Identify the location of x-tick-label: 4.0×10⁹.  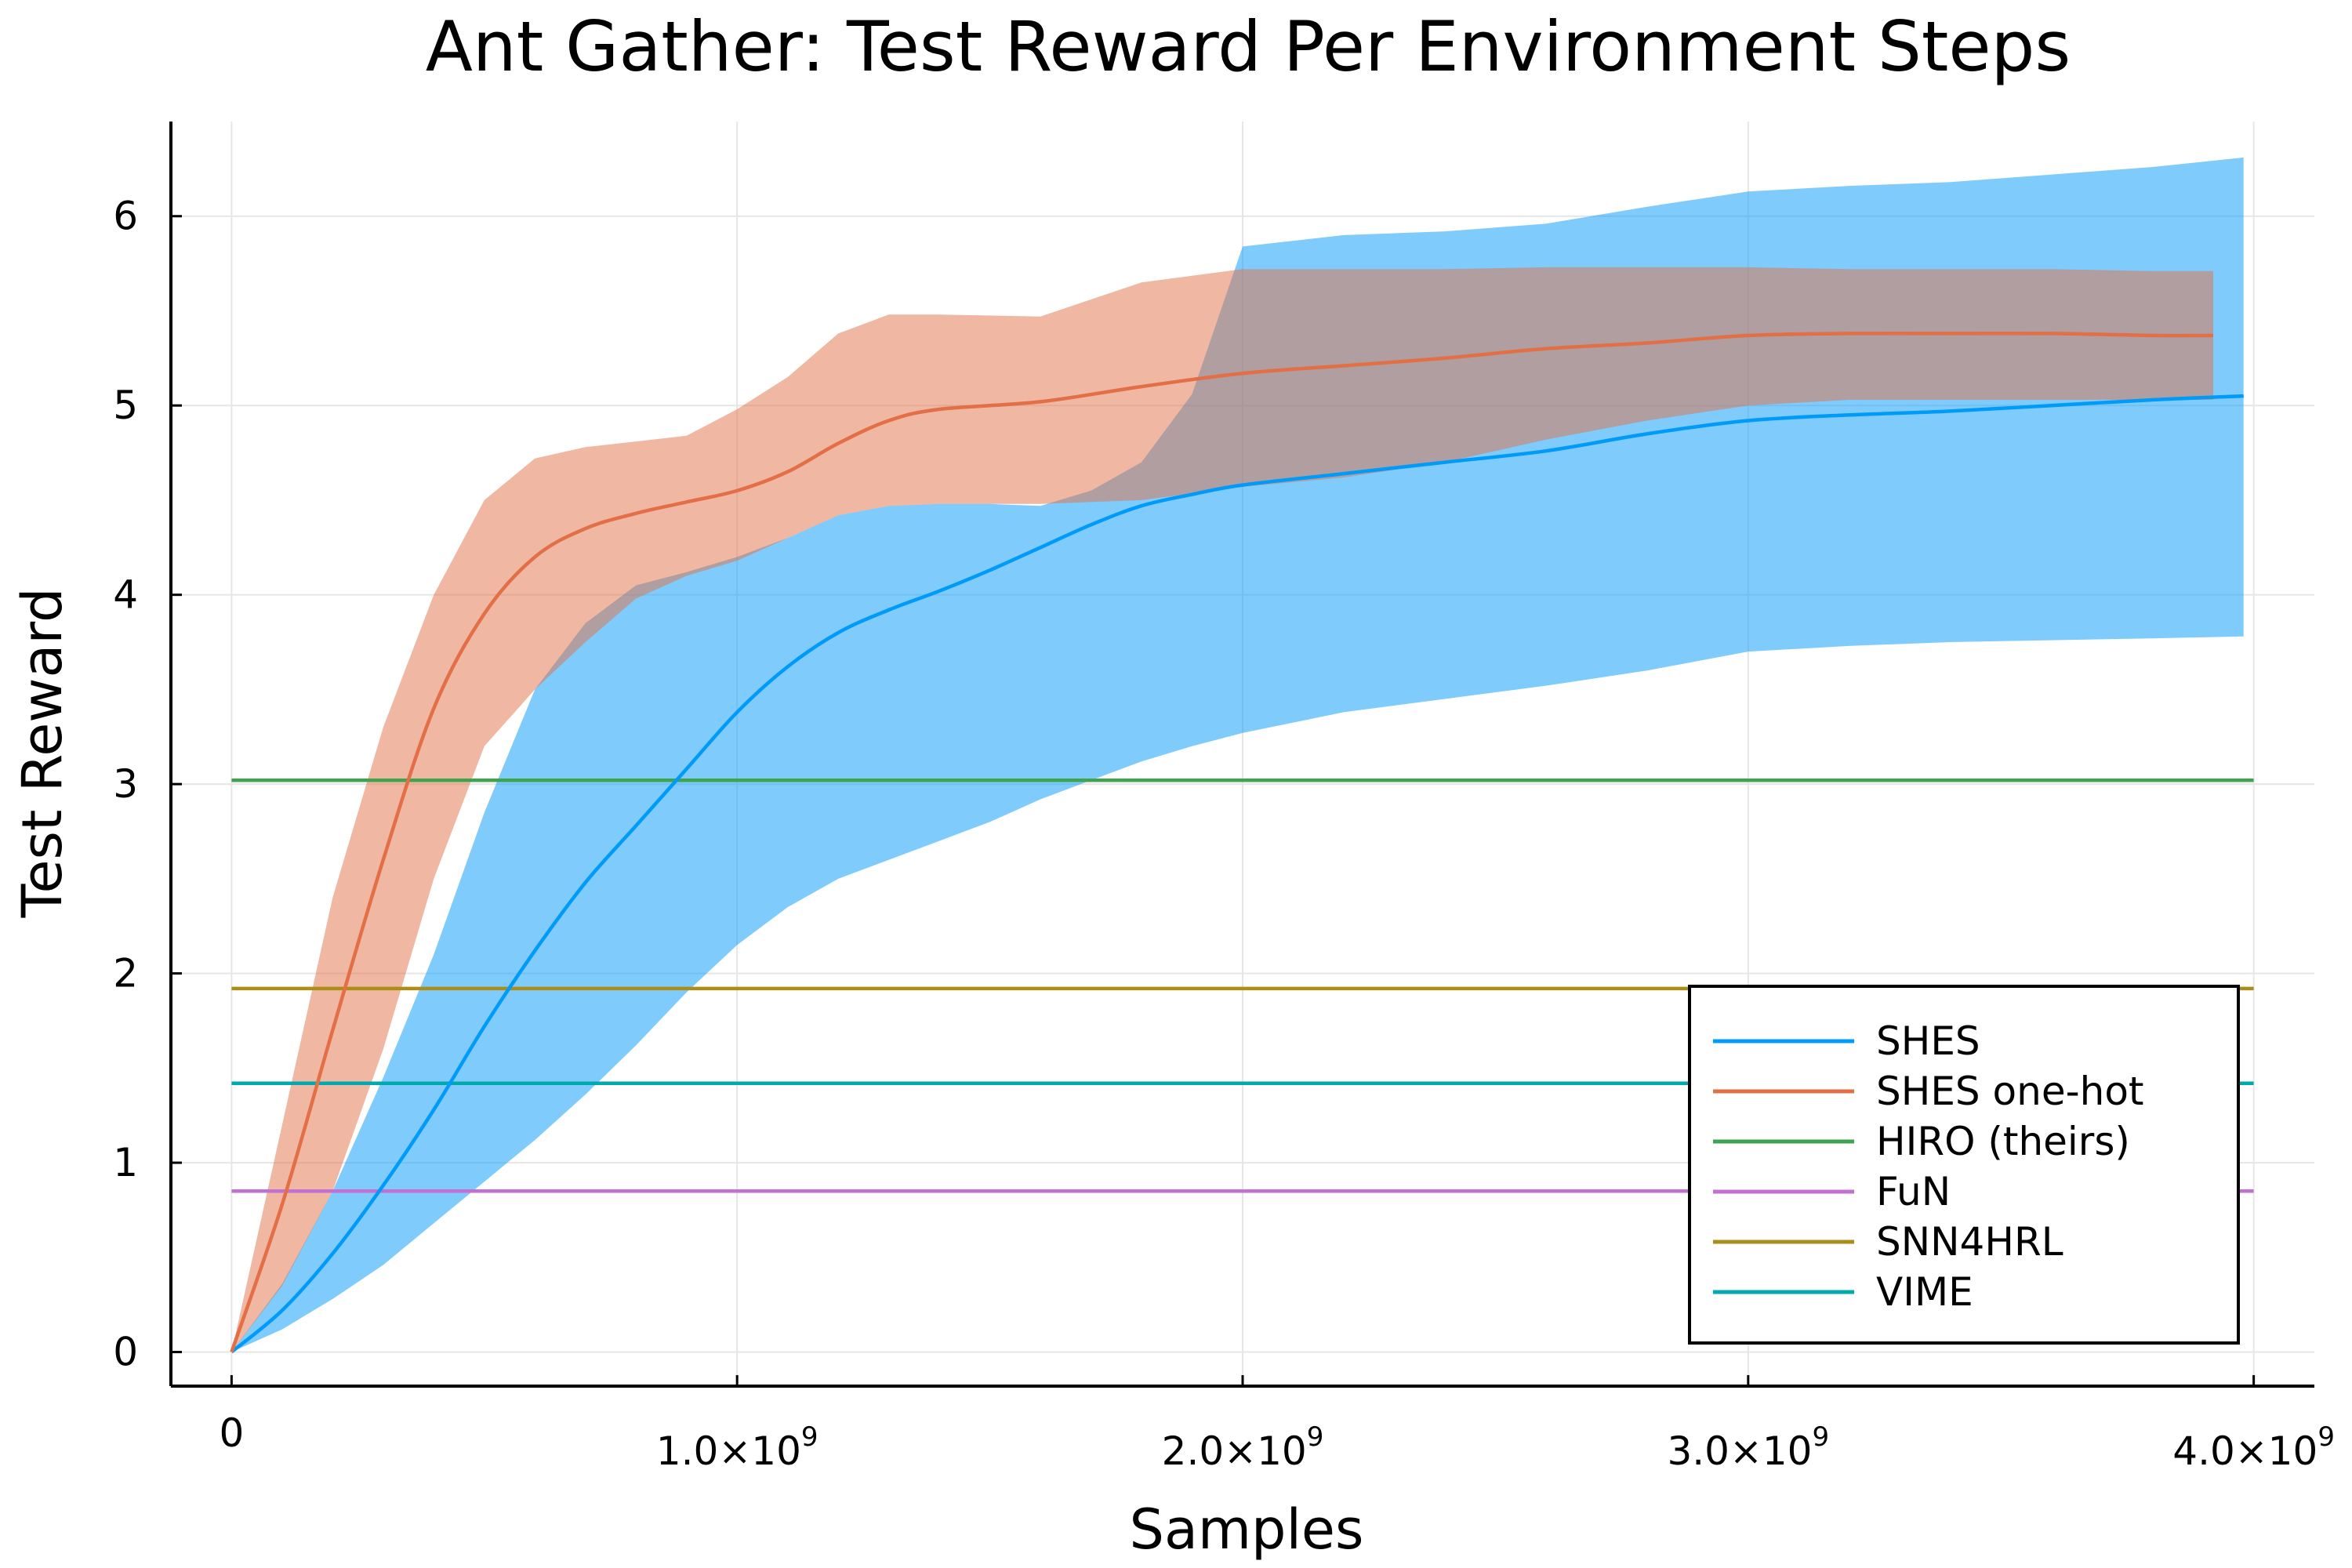
(2253, 1447).